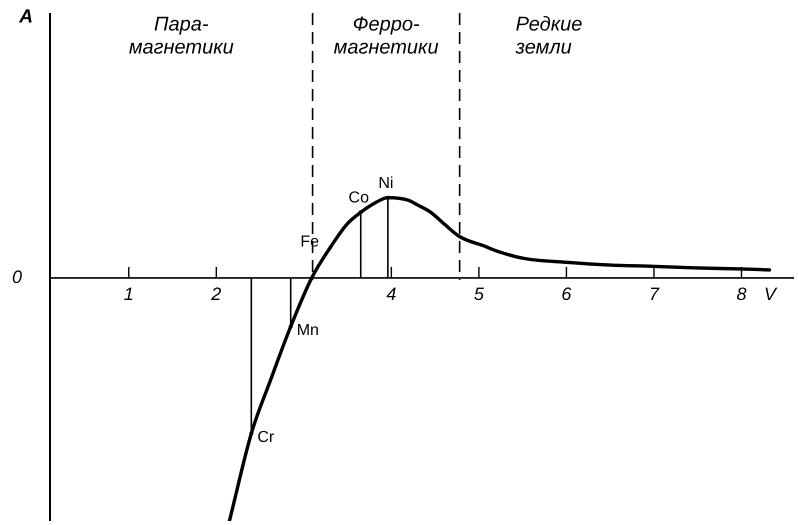 The image size is (798, 525). Describe the element at coordinates (548, 36) in the screenshot. I see `text: Редкие земли` at that location.